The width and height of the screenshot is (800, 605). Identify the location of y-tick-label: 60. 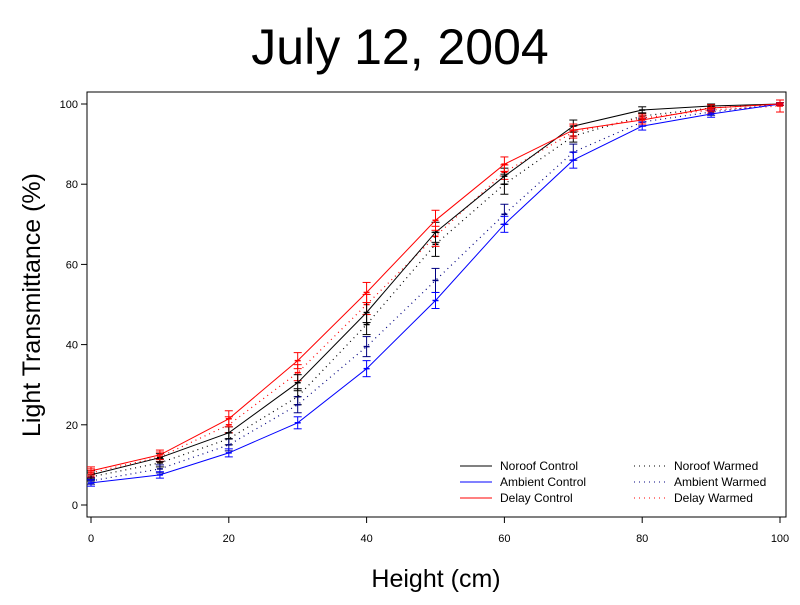
(72, 265).